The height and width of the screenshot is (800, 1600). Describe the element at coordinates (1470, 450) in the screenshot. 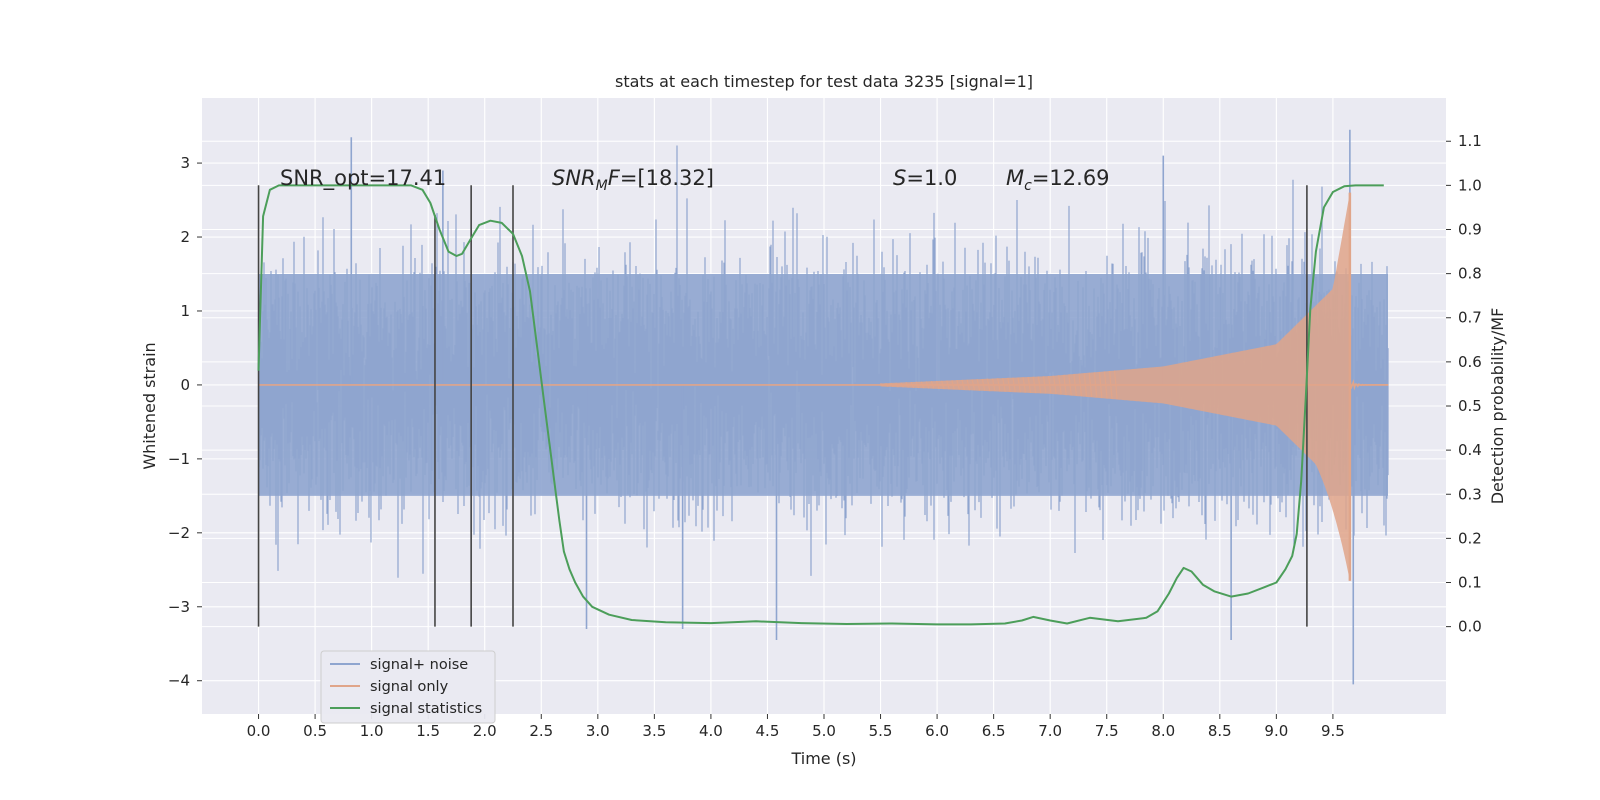

I see `y2-tick-label: 0.4` at that location.